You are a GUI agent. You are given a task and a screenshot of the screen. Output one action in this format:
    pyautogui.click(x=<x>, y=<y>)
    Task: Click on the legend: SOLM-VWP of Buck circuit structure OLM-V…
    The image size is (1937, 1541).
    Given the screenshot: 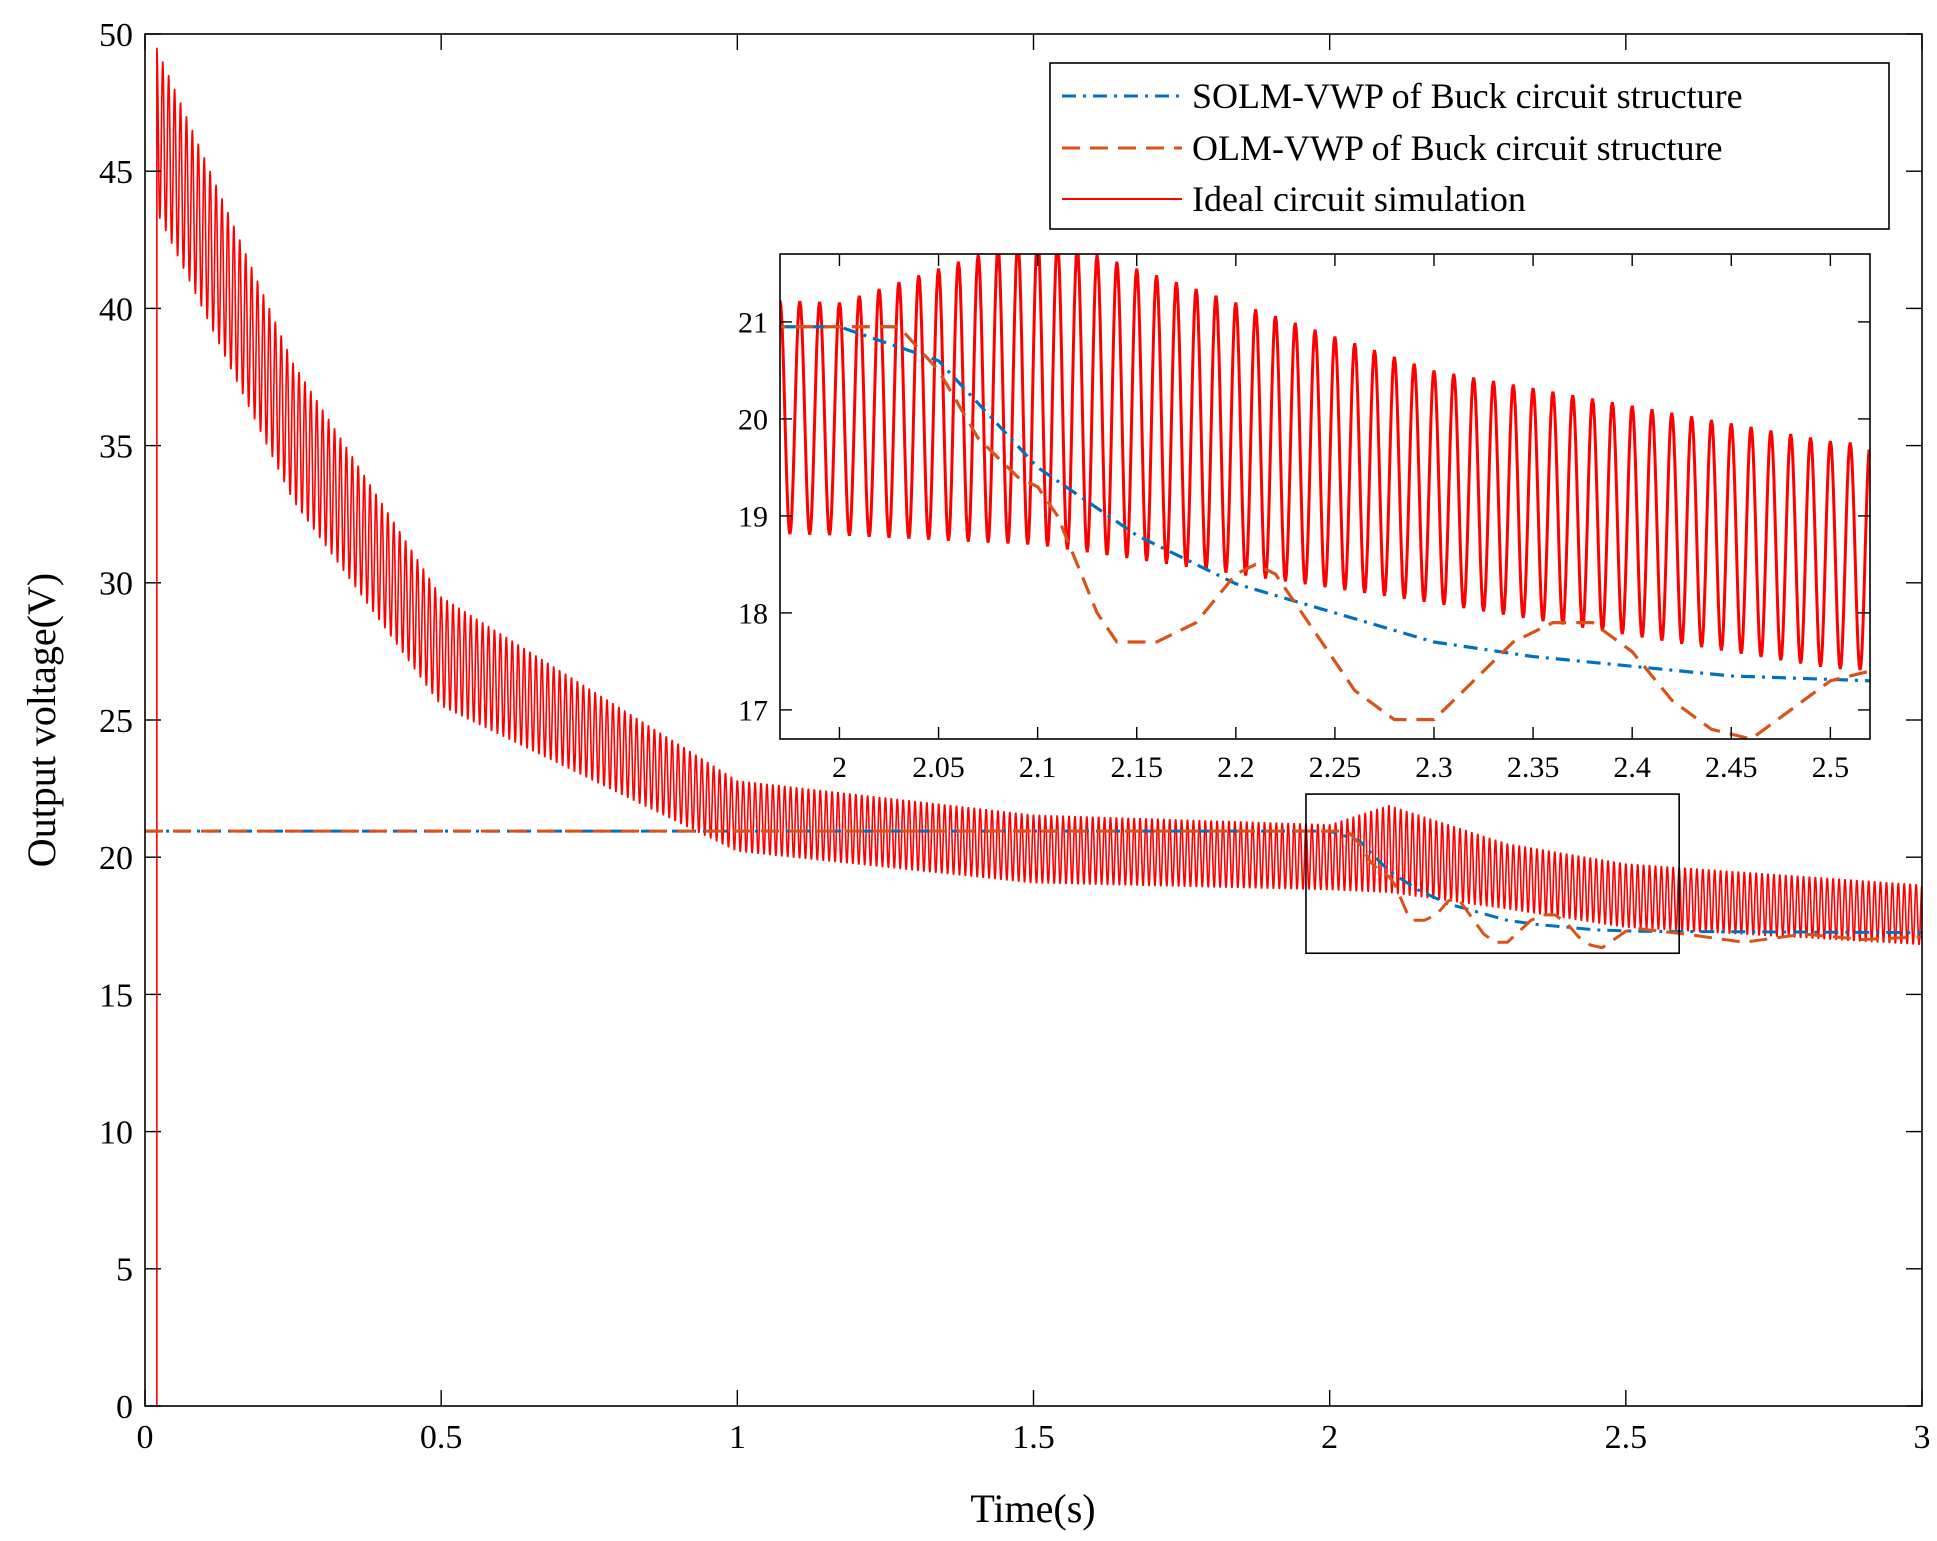 What is the action you would take?
    pyautogui.click(x=1469, y=146)
    